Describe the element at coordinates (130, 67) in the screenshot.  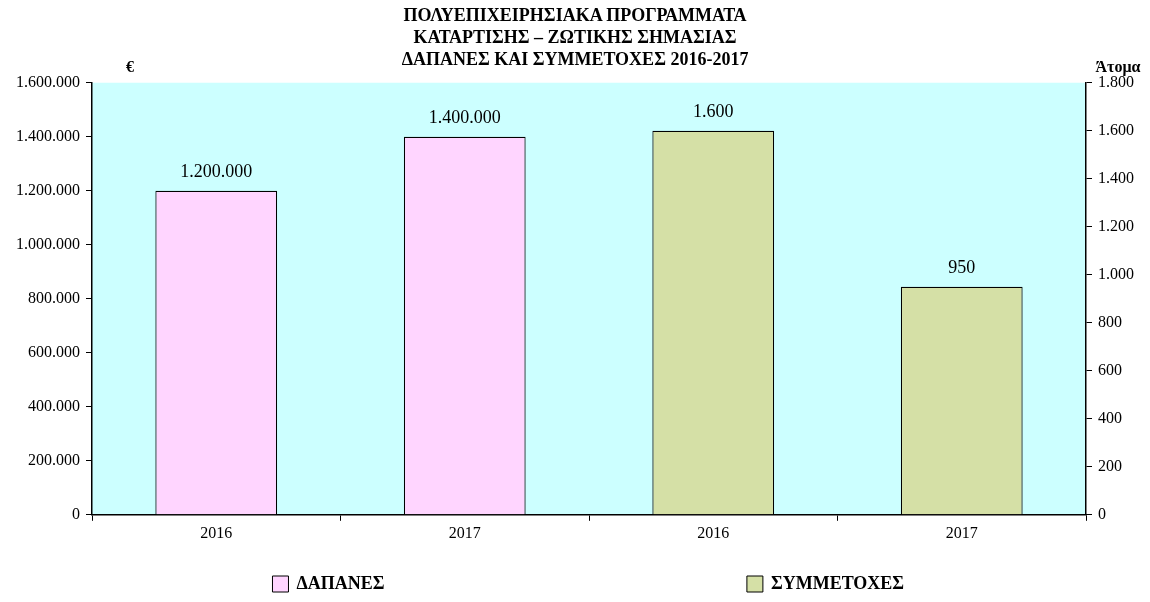
I see `y-axis-title: €` at that location.